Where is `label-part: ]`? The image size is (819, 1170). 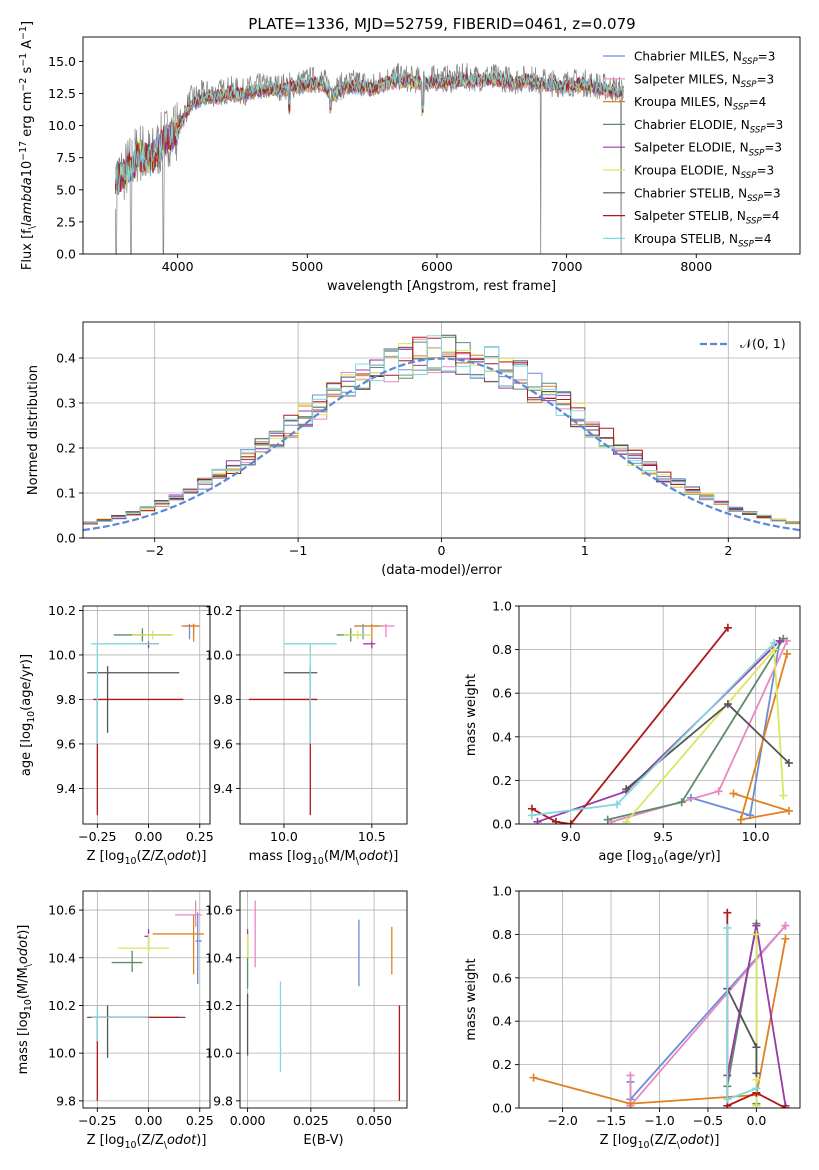 label-part: ] is located at coordinates (203, 1140).